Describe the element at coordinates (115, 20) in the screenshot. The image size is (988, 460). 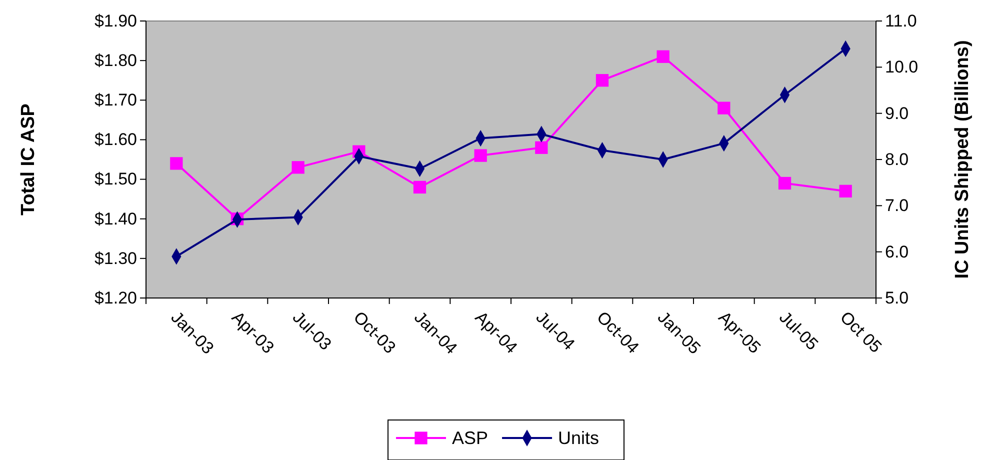
I see `y-tick-label: $1.90` at that location.